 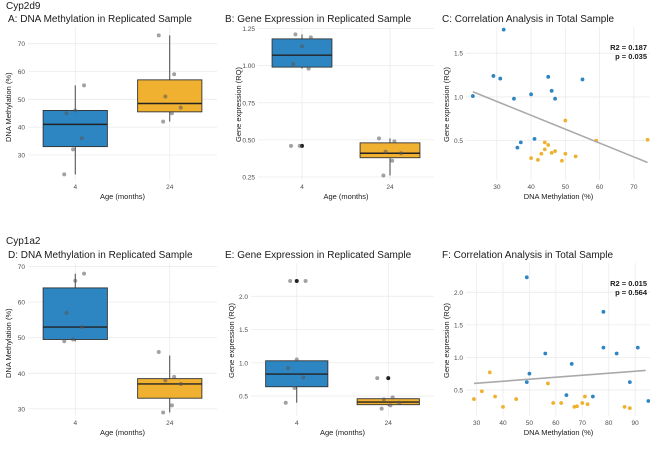 I want to click on outlier-point, so click(x=296, y=280).